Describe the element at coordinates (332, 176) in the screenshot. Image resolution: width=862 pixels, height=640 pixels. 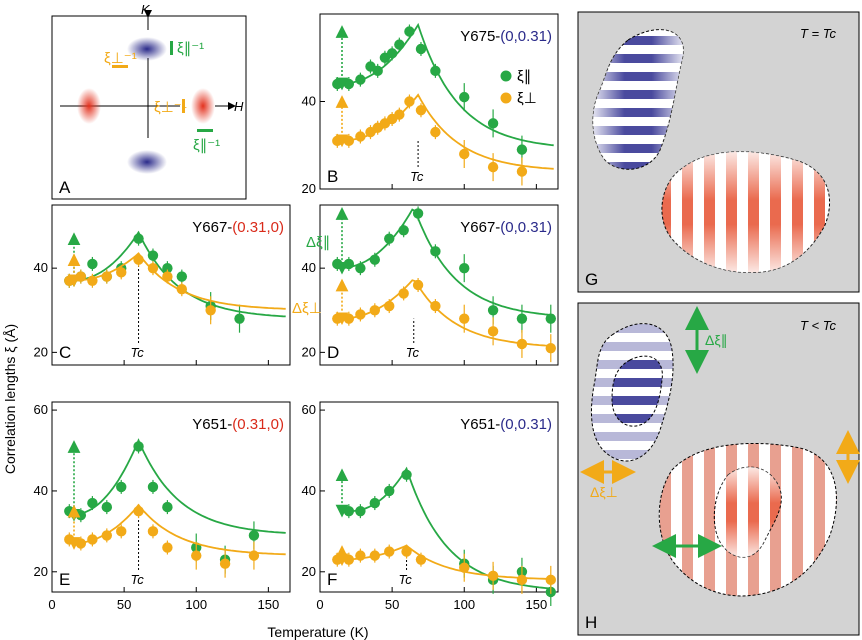
I see `panel-label: B` at that location.